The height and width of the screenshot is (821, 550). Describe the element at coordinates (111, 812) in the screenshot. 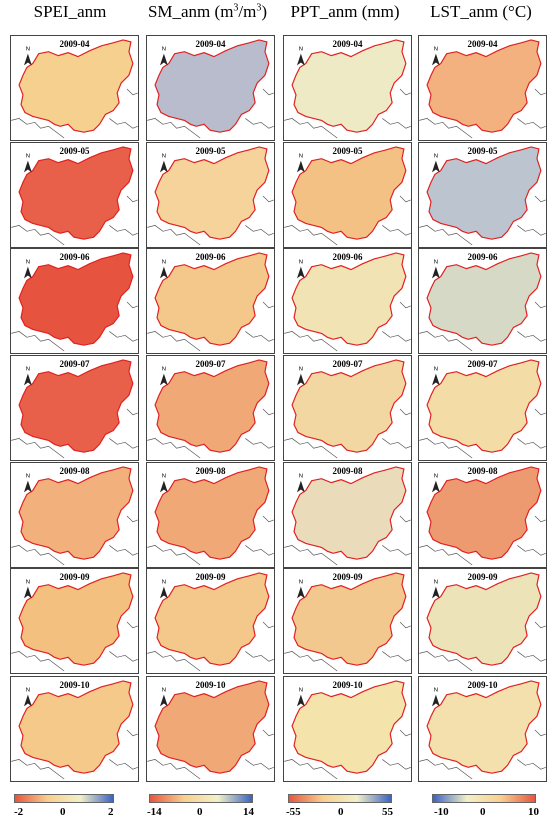

I see `legend-tick-max: 2` at that location.